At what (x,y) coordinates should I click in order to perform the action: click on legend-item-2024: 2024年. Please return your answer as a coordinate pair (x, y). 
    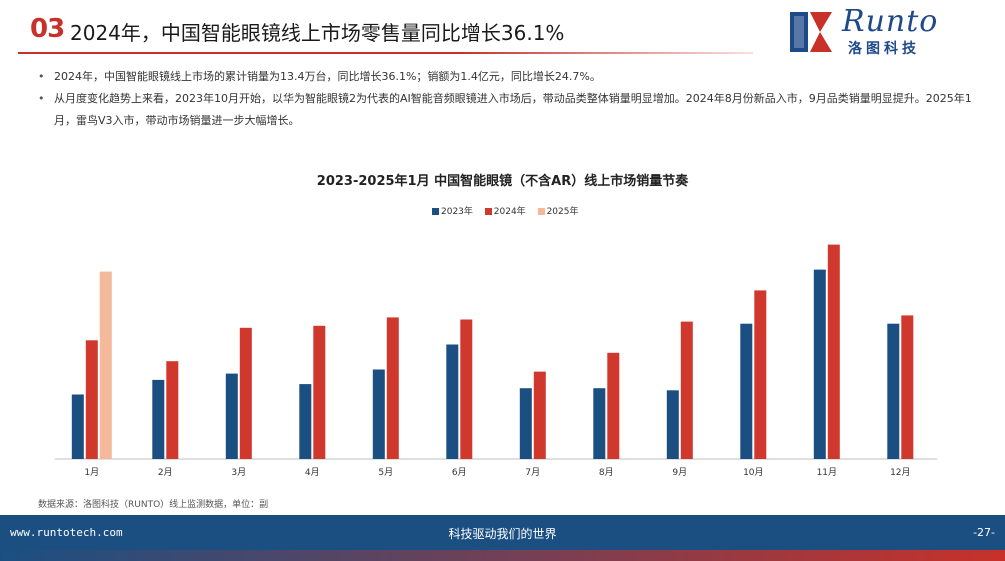
    Looking at the image, I should click on (505, 210).